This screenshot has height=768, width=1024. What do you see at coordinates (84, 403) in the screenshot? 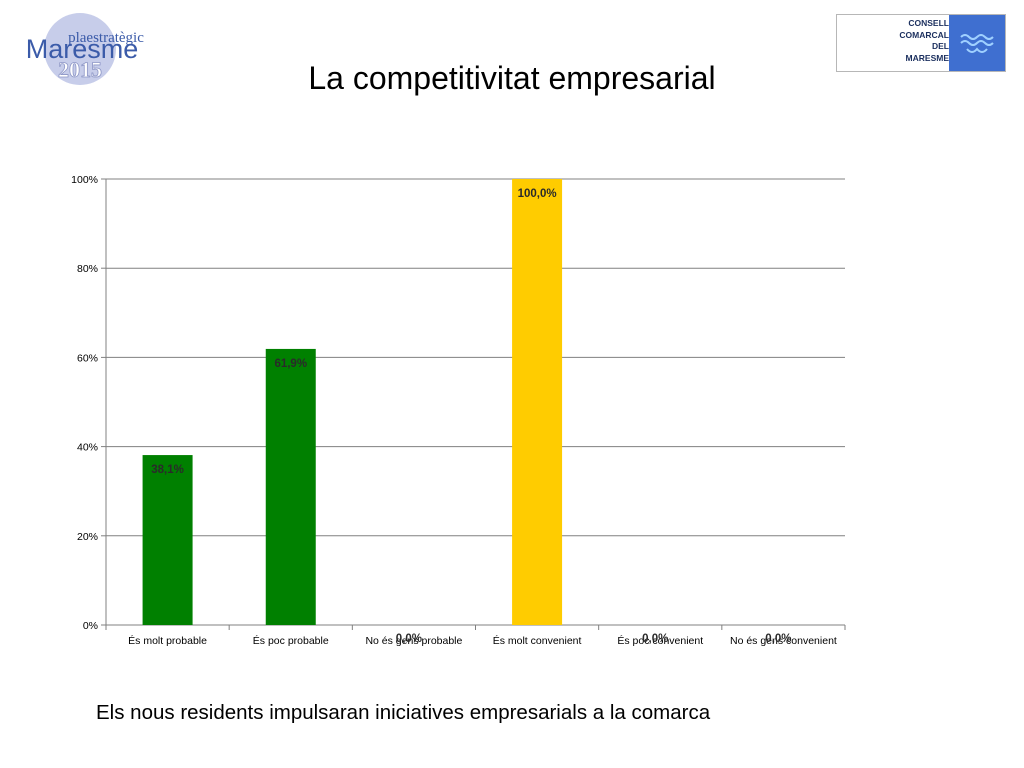
I see `y-tick-labels: 0% 20% 40% 60% 80% 100%` at bounding box center [84, 403].